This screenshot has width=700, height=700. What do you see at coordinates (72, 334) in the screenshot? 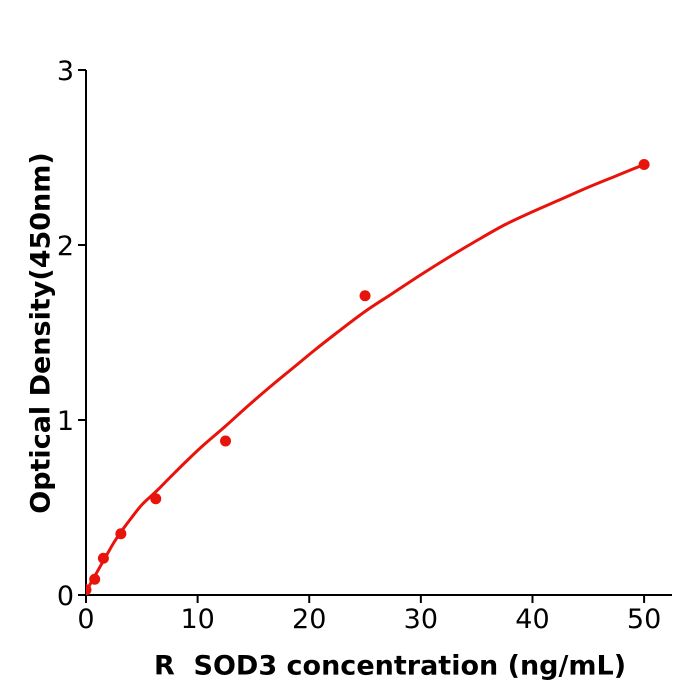
I see `y-axis: 0 1 2 3` at bounding box center [72, 334].